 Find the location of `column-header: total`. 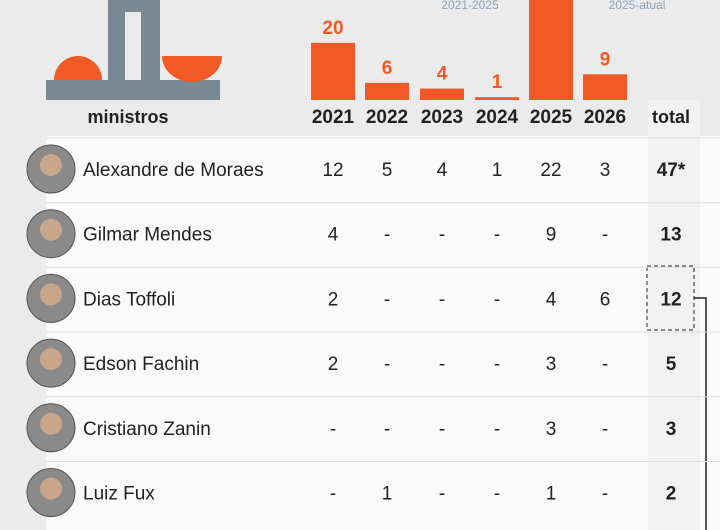

column-header: total is located at coordinates (671, 117).